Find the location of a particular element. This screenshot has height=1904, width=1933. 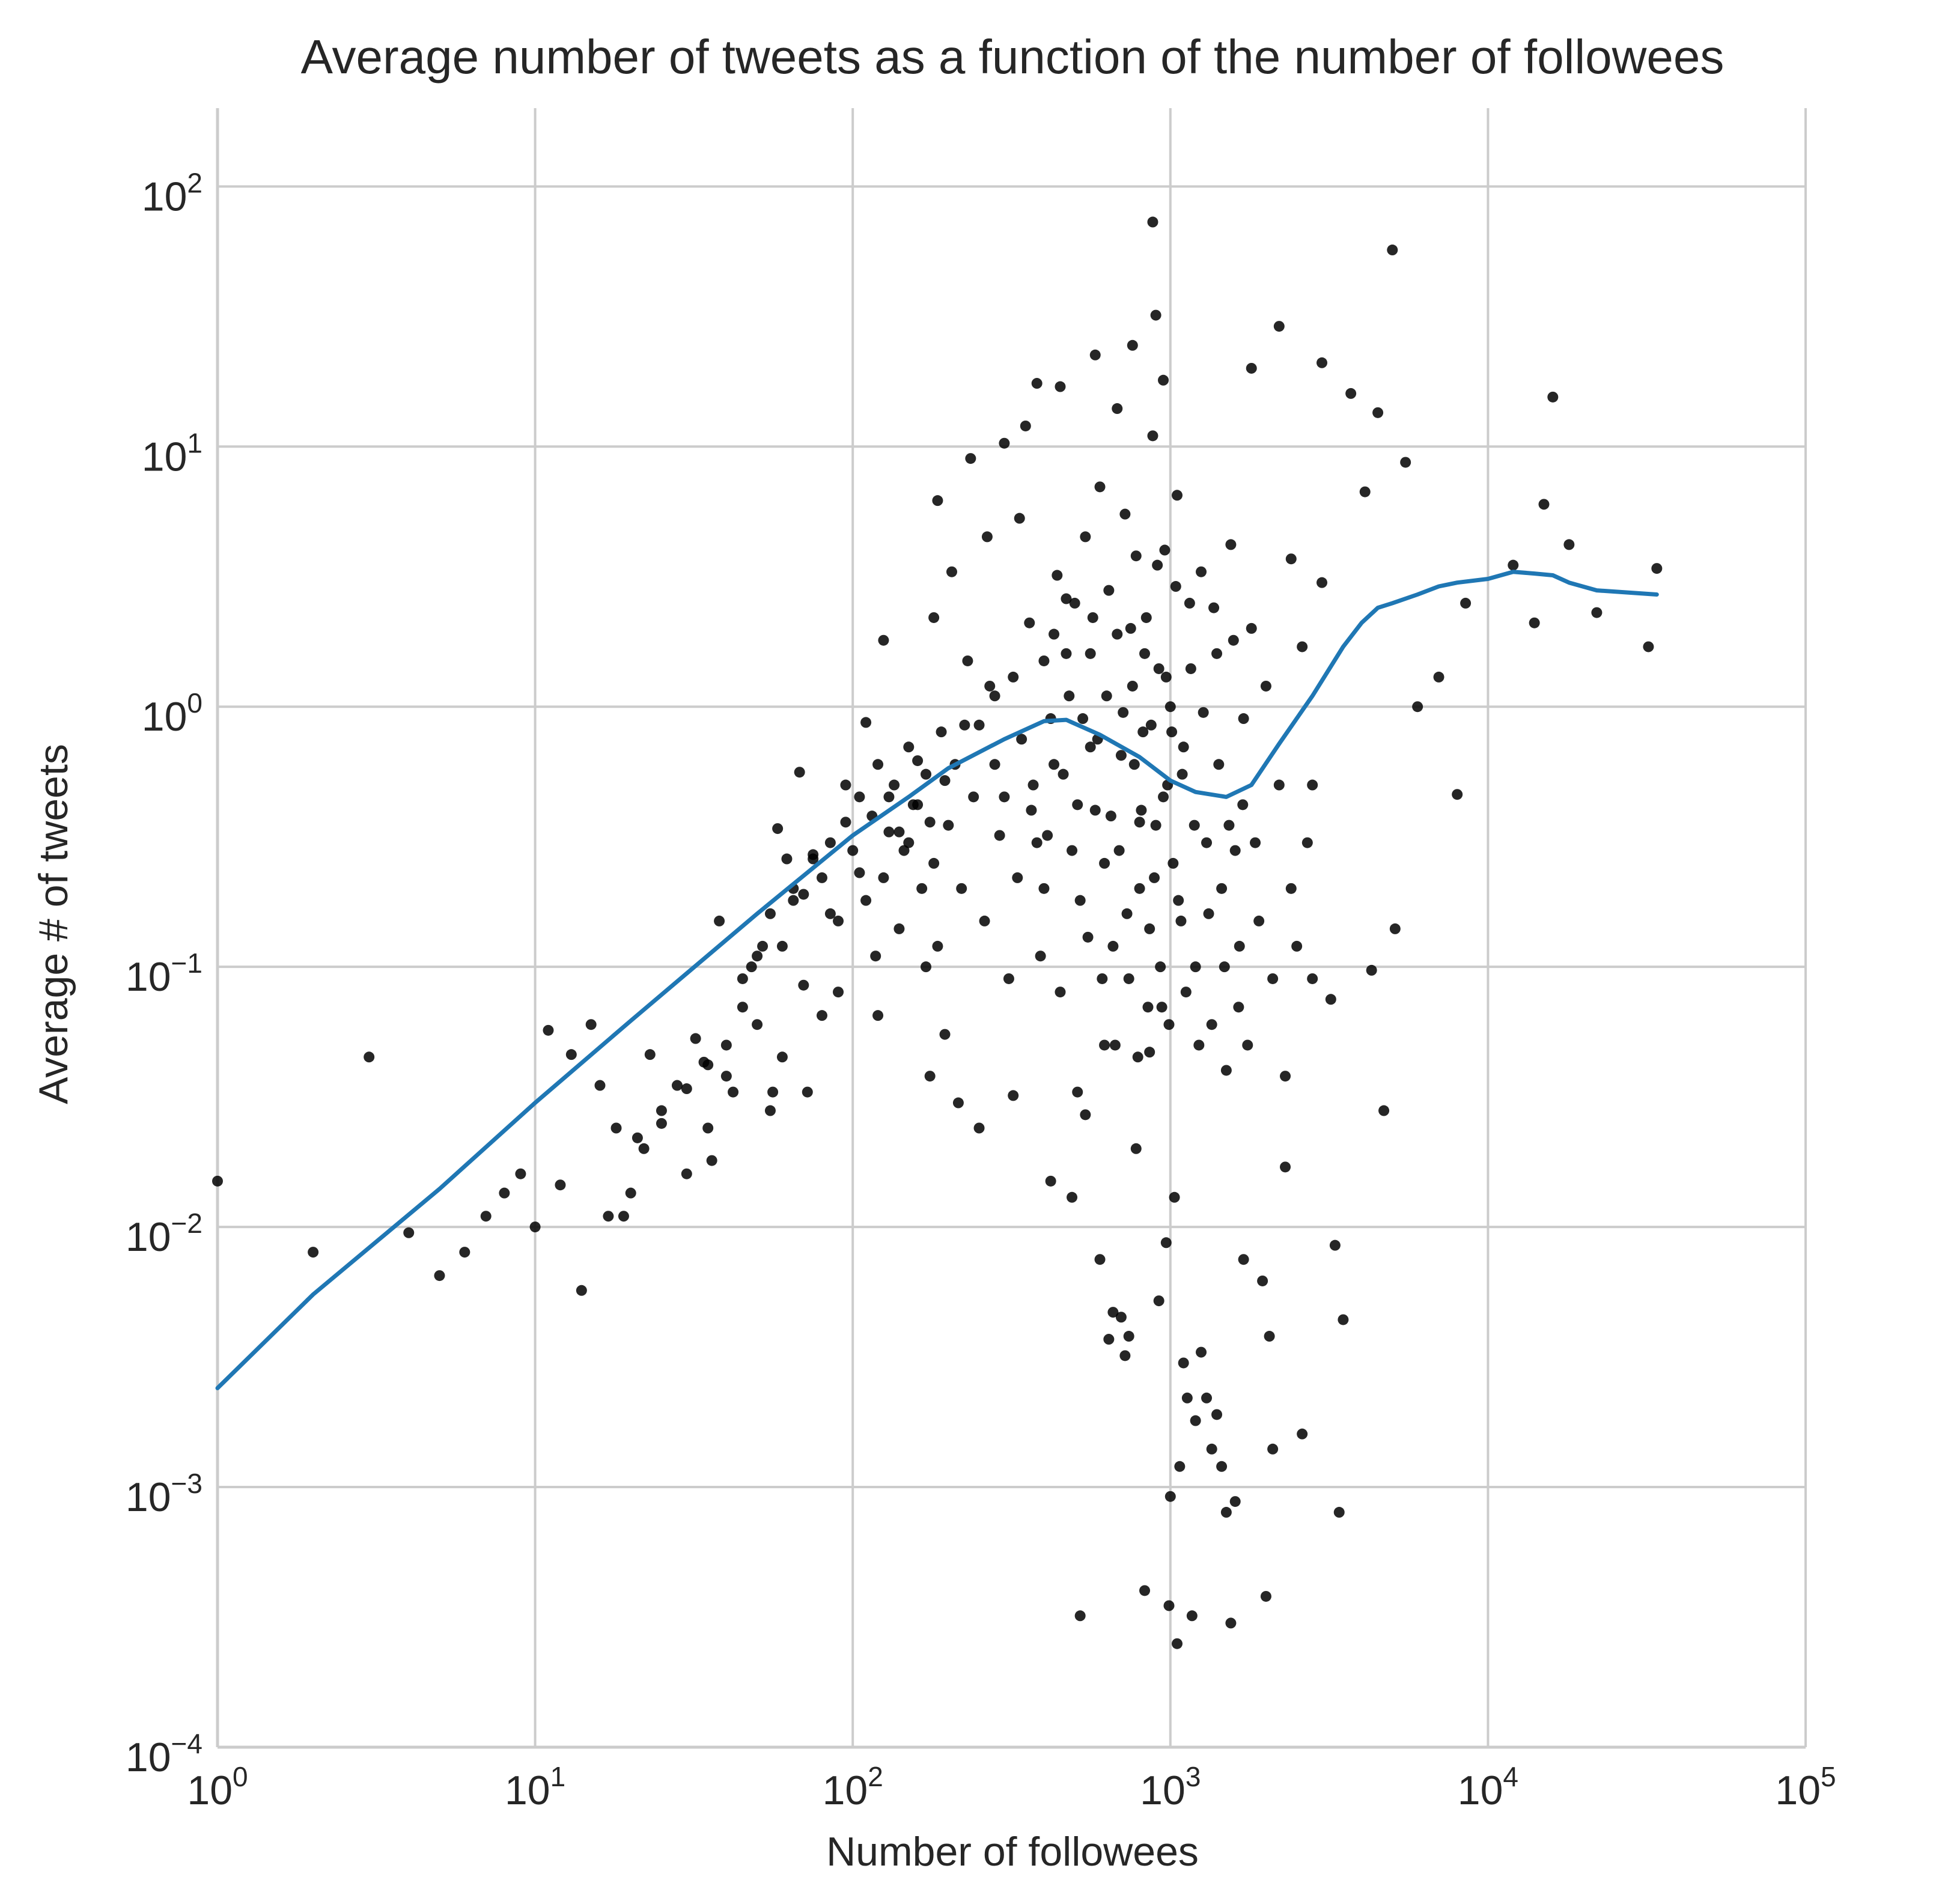

y-tick-label: 10⁰ is located at coordinates (172, 713).